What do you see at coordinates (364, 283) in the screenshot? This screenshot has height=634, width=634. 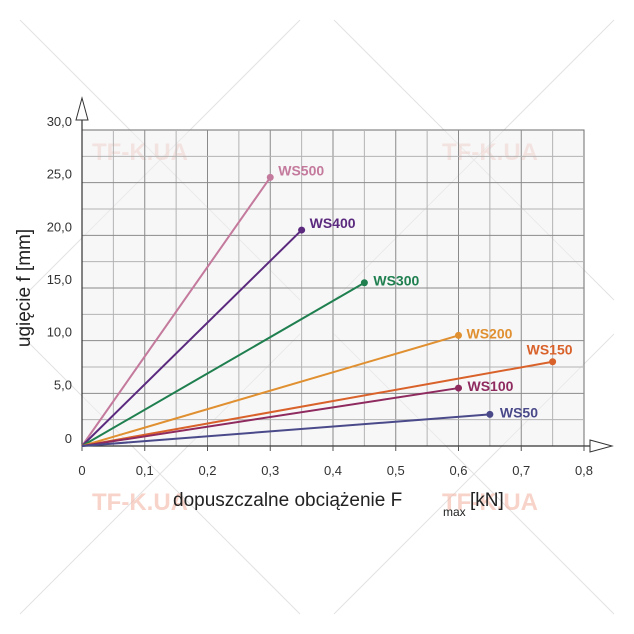 I see `series-point-ws300` at bounding box center [364, 283].